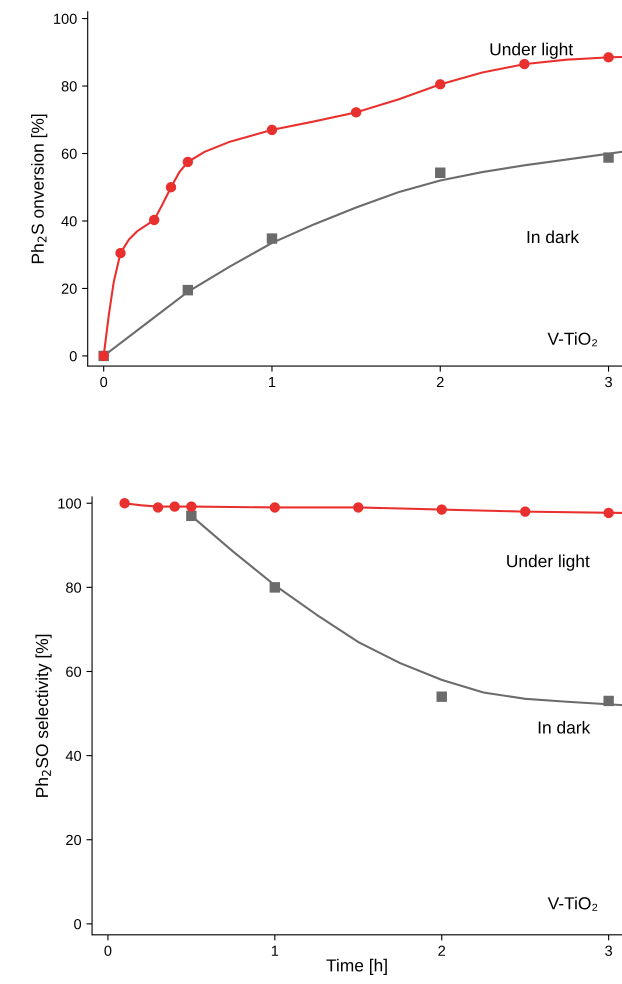 The width and height of the screenshot is (622, 984). I want to click on y-axis-title: Ph$_{2}$S onversion [%], so click(39, 189).